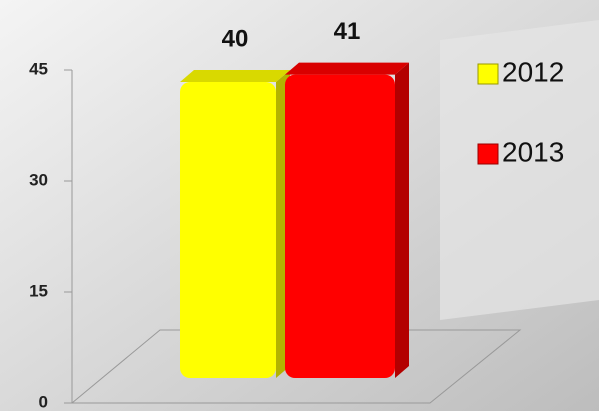  Describe the element at coordinates (38, 290) in the screenshot. I see `y-tick-label: 15` at that location.